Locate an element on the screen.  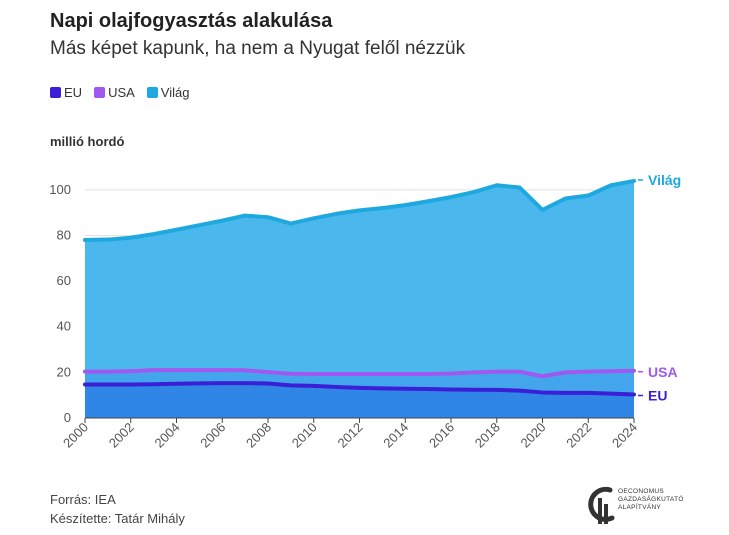
logo-mark-icon is located at coordinates (601, 505).